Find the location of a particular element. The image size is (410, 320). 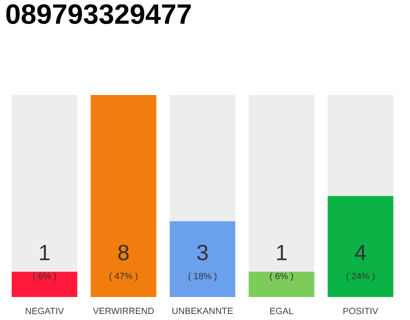

x-tick-label: EGAL is located at coordinates (282, 311).